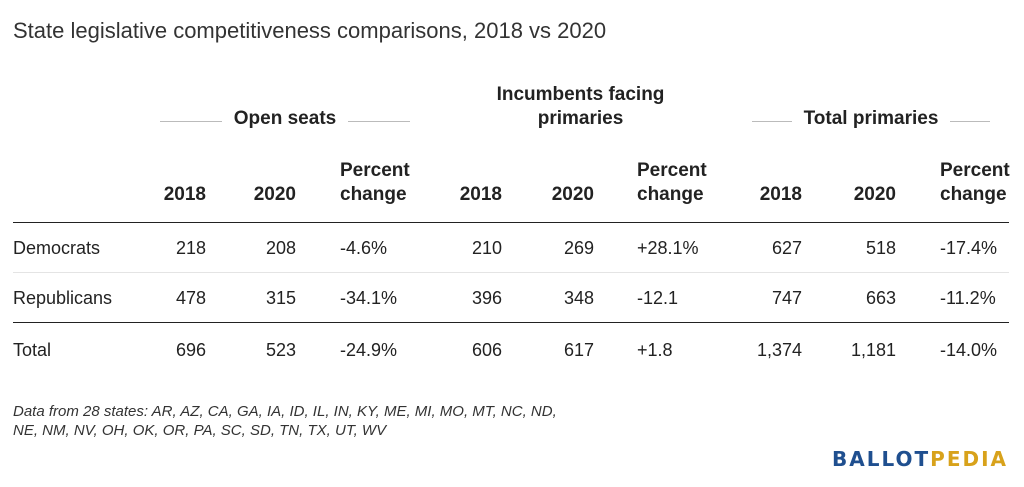  What do you see at coordinates (511, 322) in the screenshot?
I see `total-divider` at bounding box center [511, 322].